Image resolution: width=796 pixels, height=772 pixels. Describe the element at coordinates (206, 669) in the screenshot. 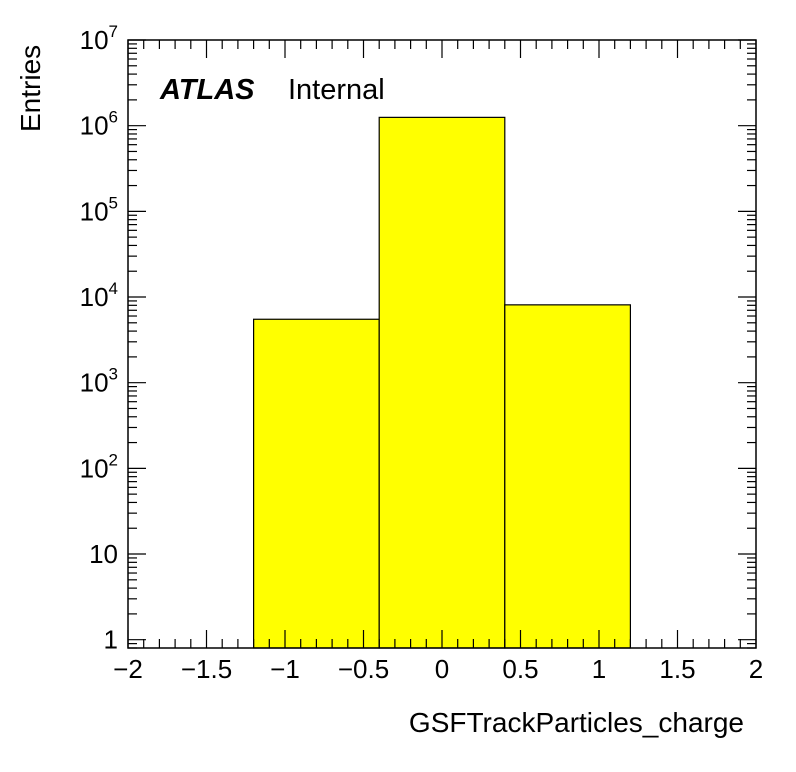

I see `x-tick-label: −1.5` at that location.